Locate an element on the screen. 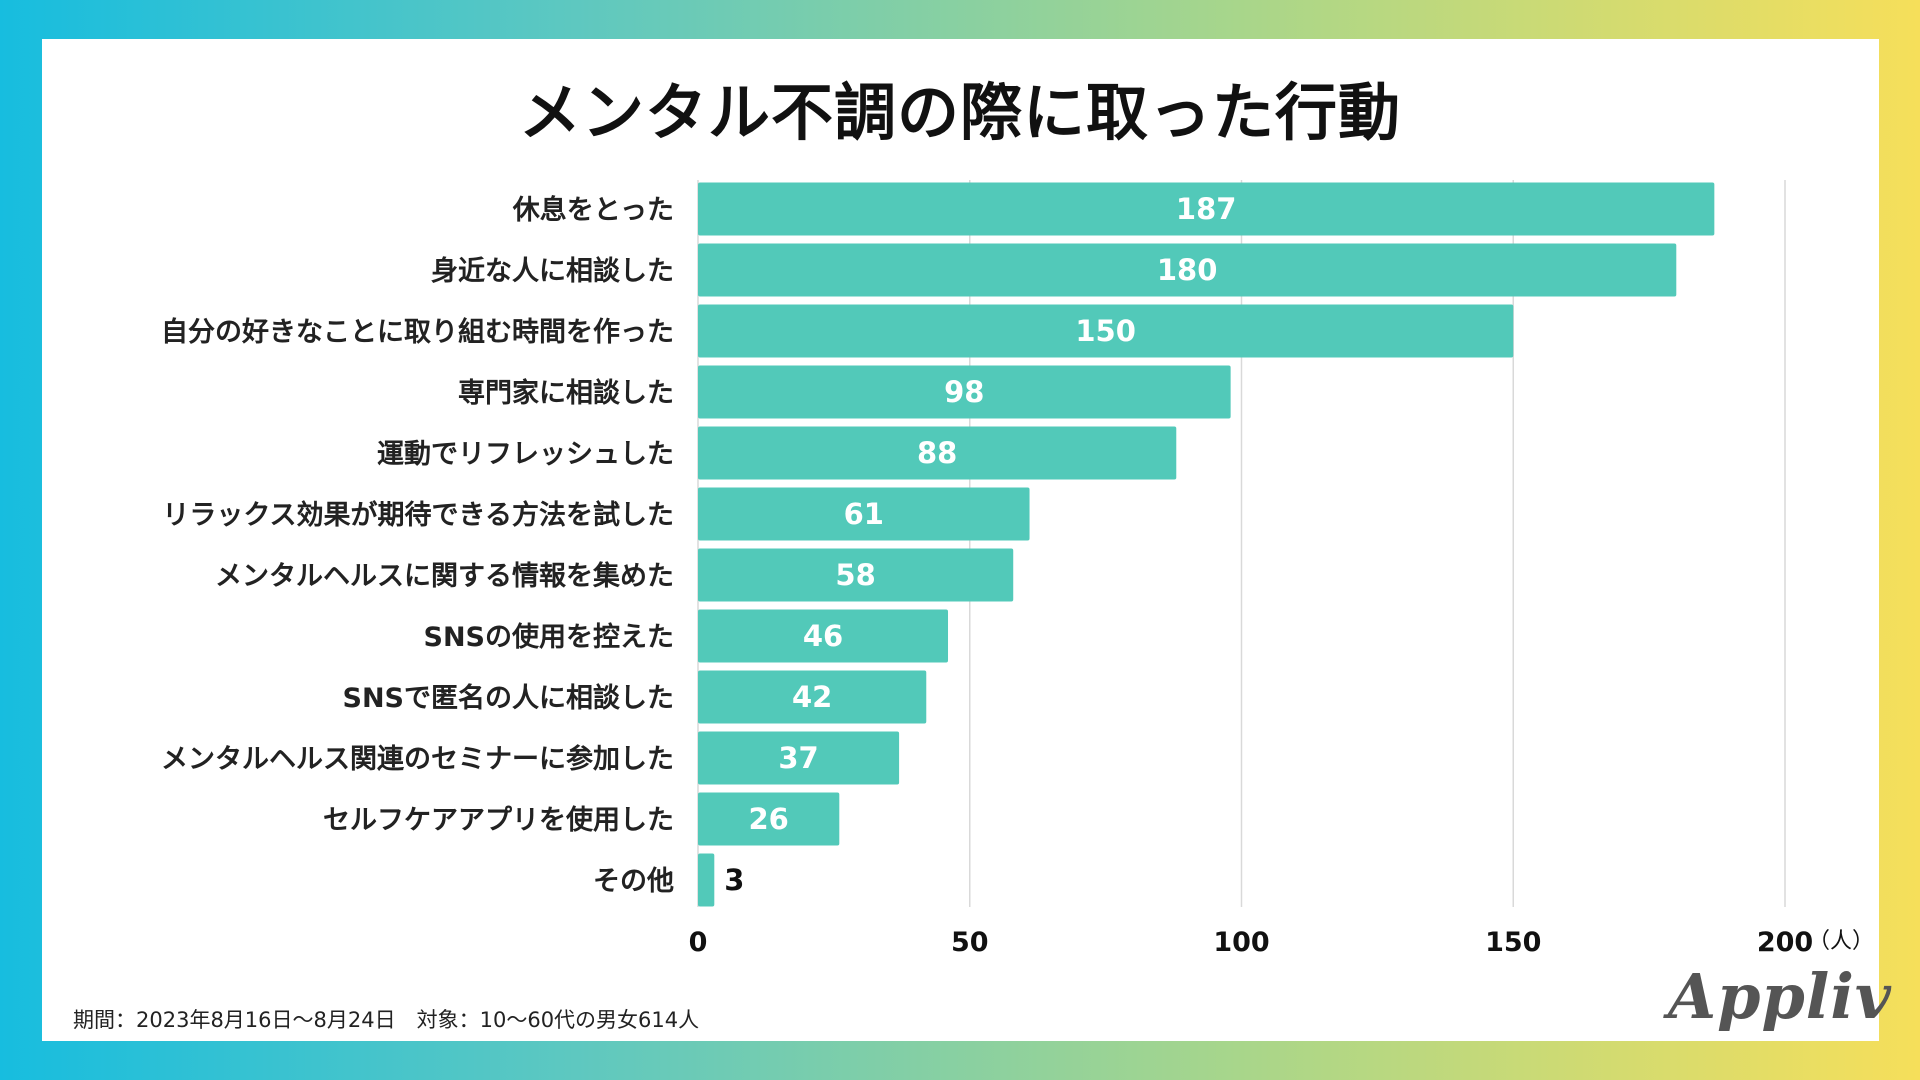  bar-value-label: 46 is located at coordinates (823, 636).